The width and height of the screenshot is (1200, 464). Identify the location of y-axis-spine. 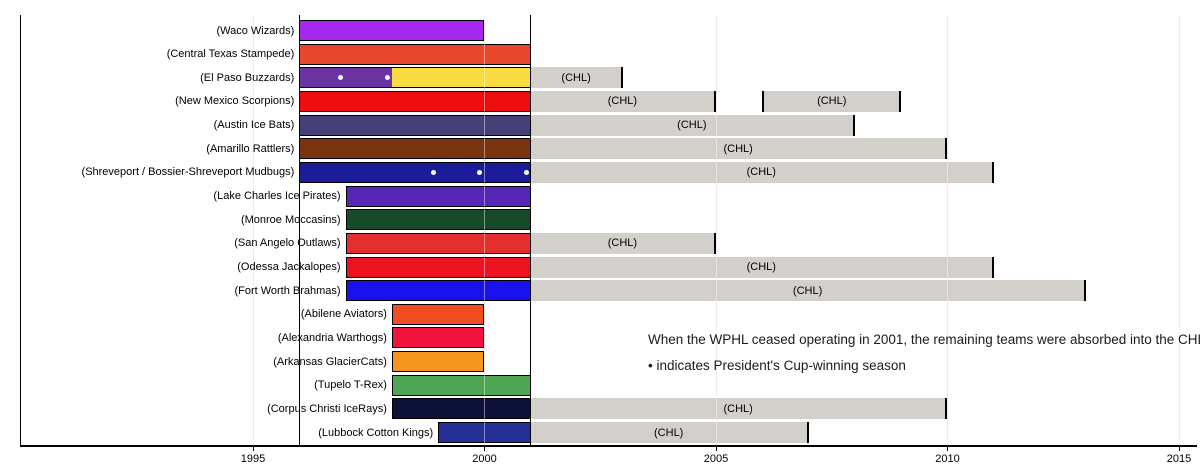
(20, 231).